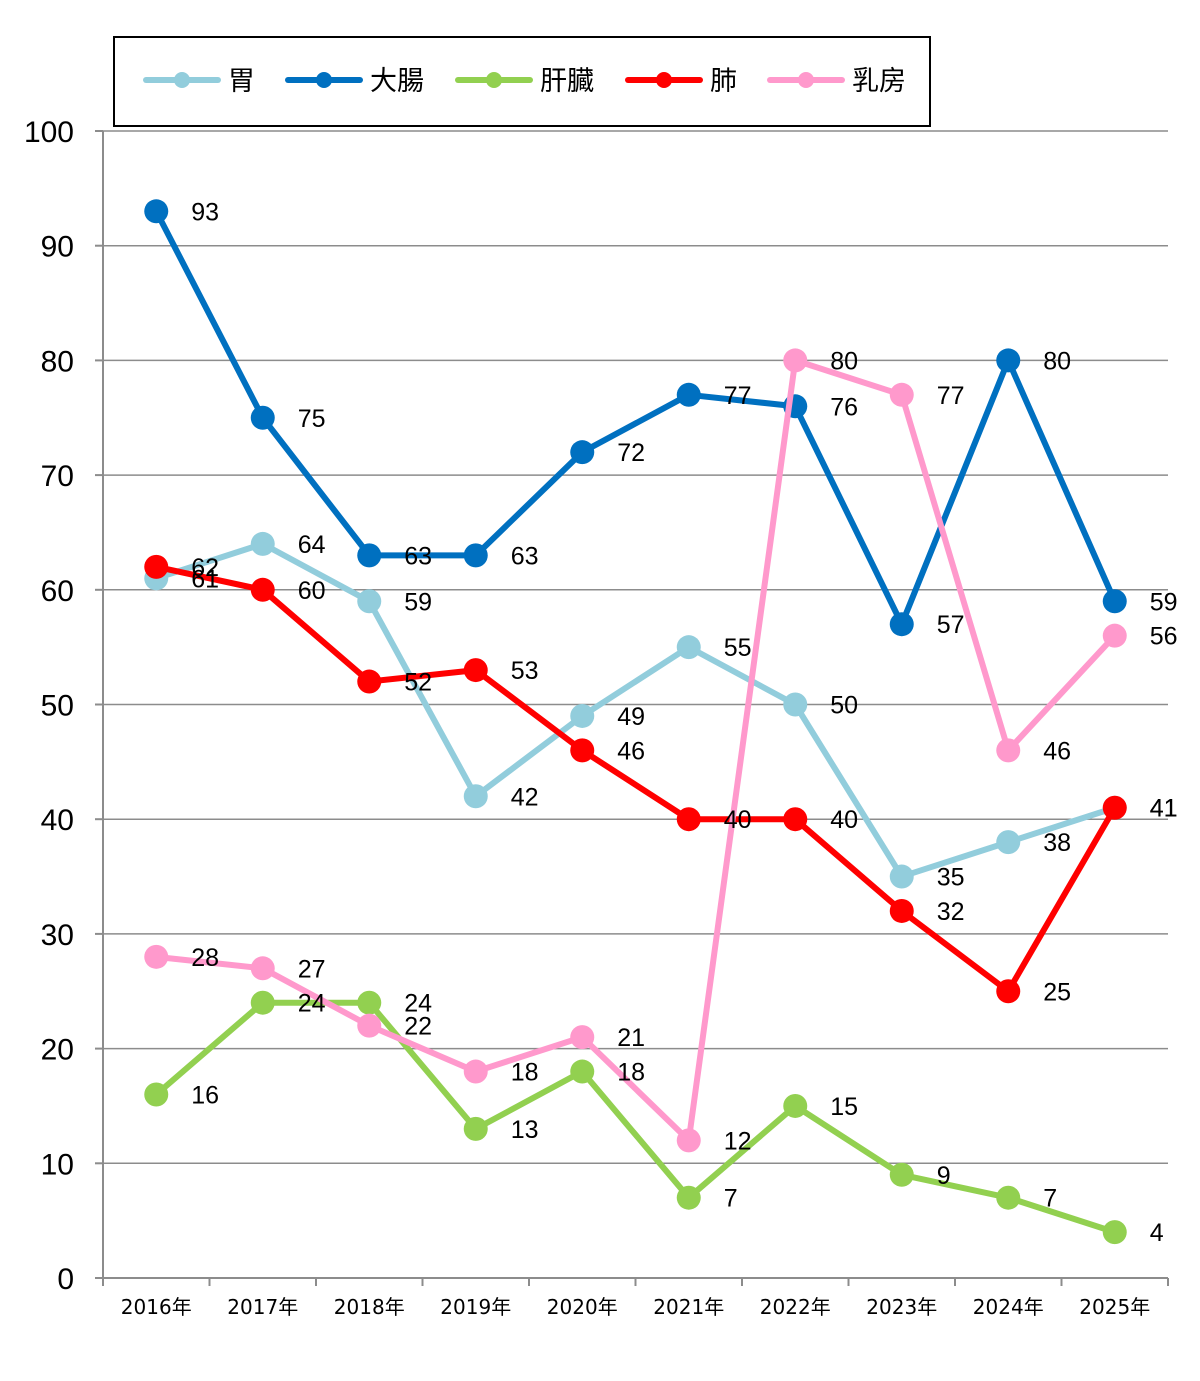  What do you see at coordinates (418, 1027) in the screenshot?
I see `data-label: 22` at bounding box center [418, 1027].